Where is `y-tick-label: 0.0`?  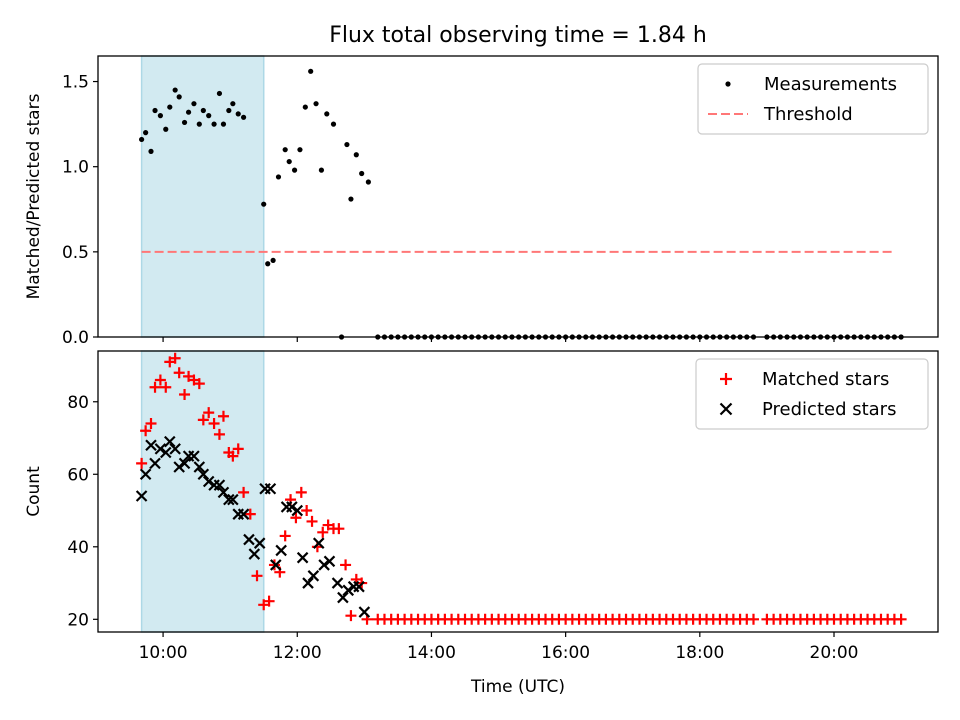
y-tick-label: 0.0 is located at coordinates (75, 338).